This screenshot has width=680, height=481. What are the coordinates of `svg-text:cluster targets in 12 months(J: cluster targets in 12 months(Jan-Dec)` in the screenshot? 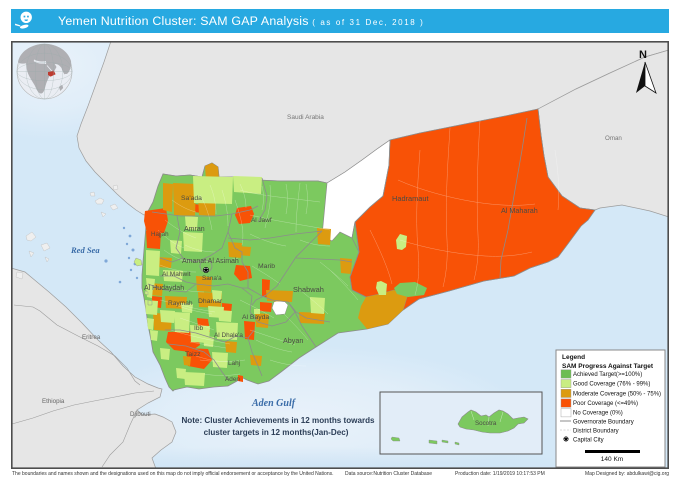 It's located at (276, 432).